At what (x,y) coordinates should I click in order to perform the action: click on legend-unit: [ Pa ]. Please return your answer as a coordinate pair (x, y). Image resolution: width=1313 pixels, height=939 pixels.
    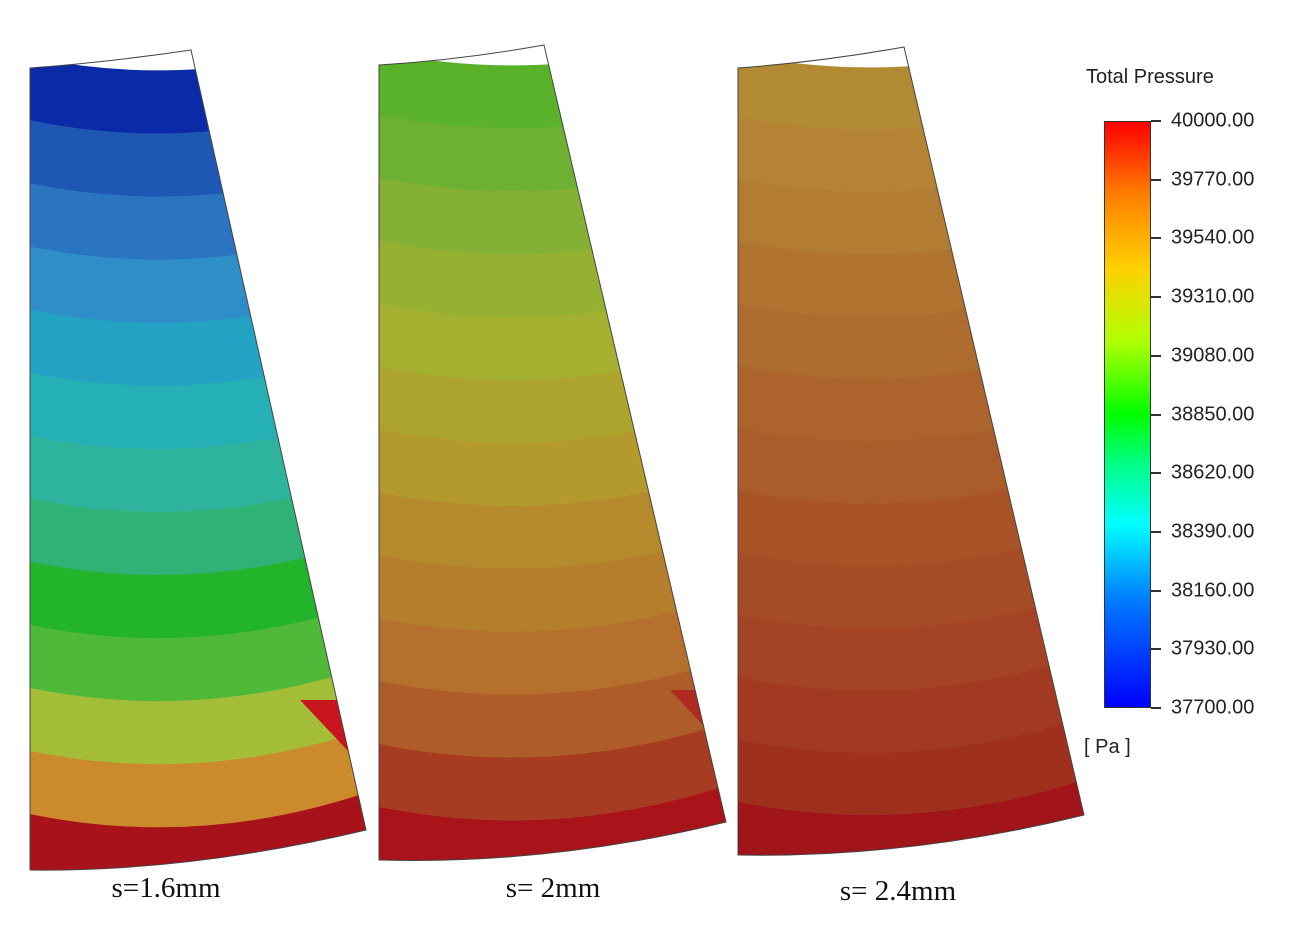
    Looking at the image, I should click on (1107, 747).